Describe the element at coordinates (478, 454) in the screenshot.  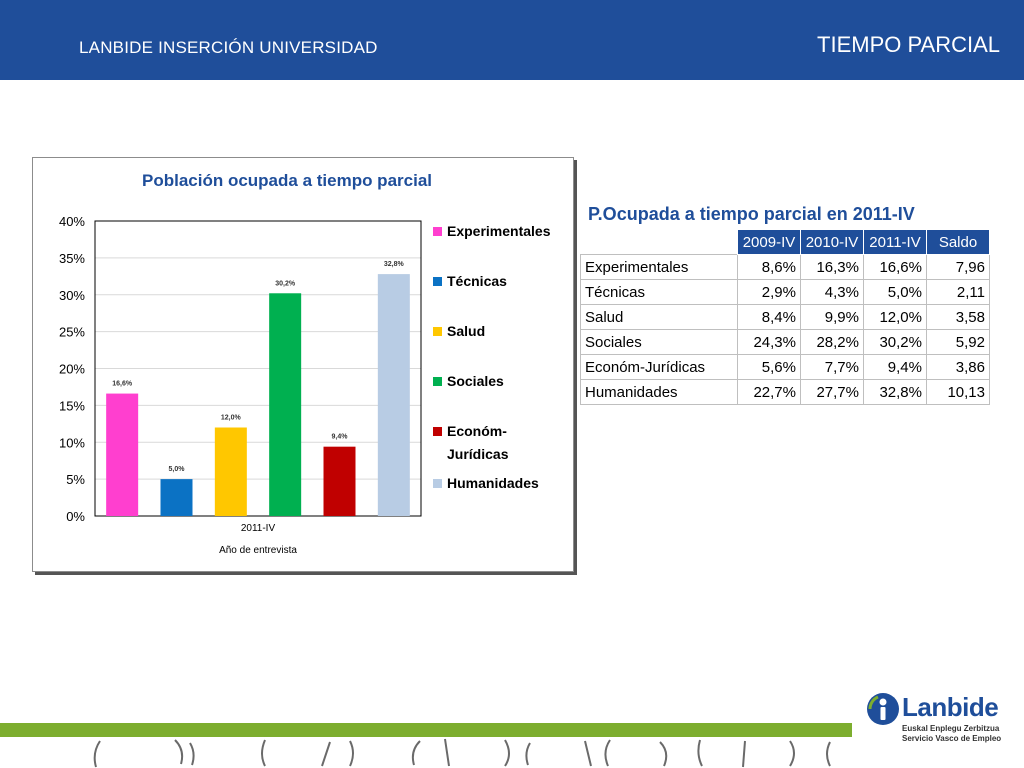
I see `legend-label: Jurídicas` at that location.